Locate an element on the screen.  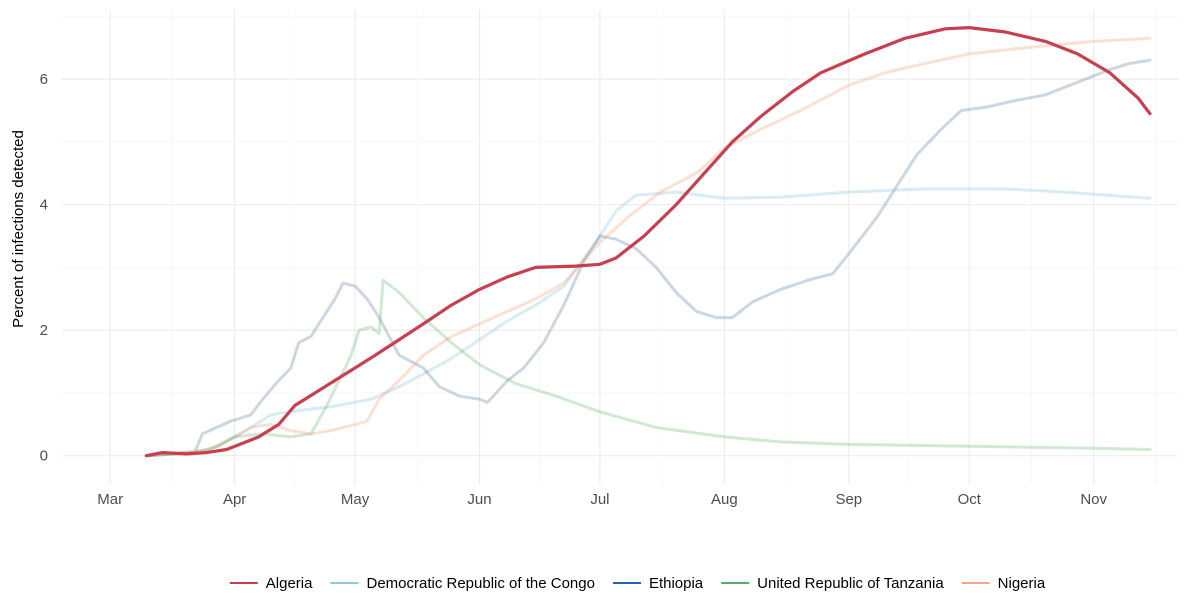
legend-label: Ethiopia is located at coordinates (676, 583).